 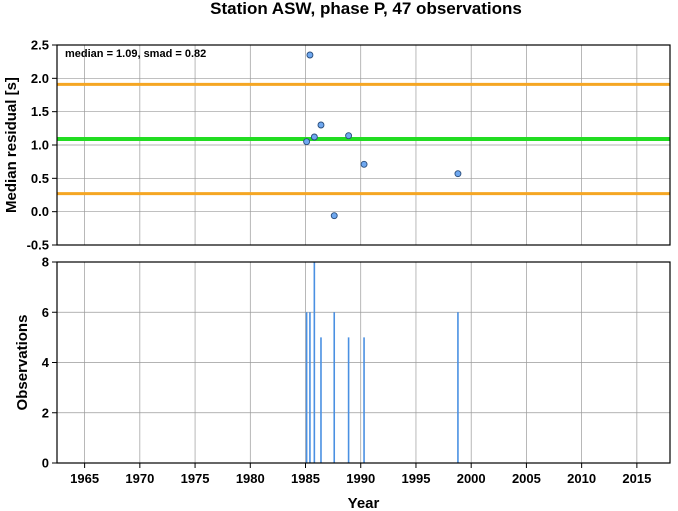 What do you see at coordinates (45, 412) in the screenshot?
I see `y-tick-label: 2` at bounding box center [45, 412].